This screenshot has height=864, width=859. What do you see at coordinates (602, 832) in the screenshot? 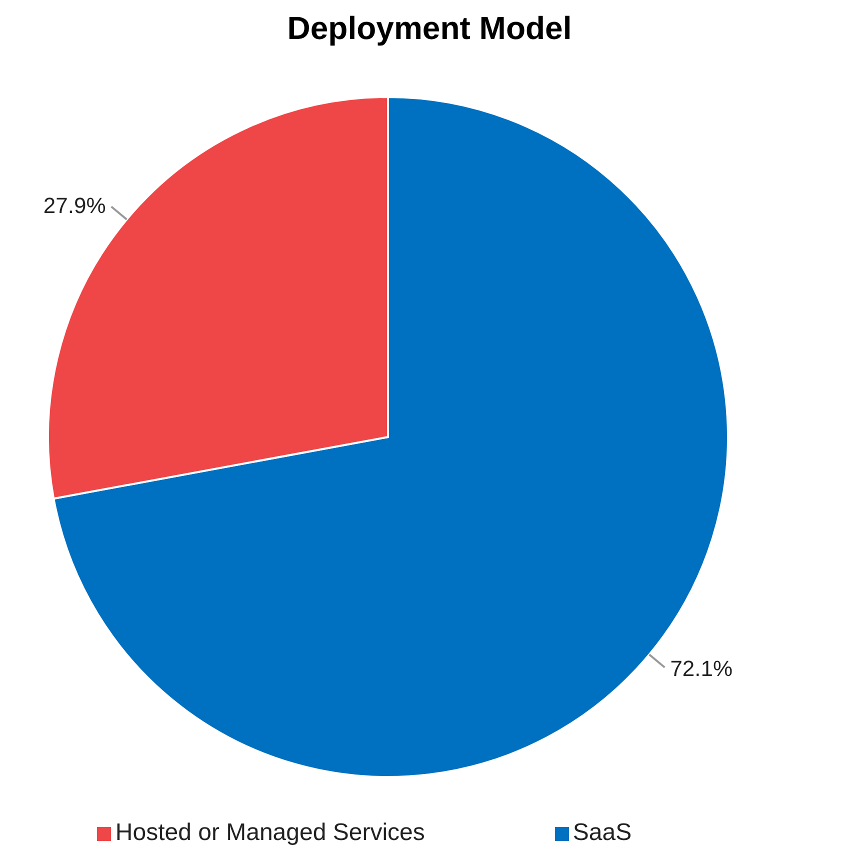
I see `legend-label: SaaS` at bounding box center [602, 832].